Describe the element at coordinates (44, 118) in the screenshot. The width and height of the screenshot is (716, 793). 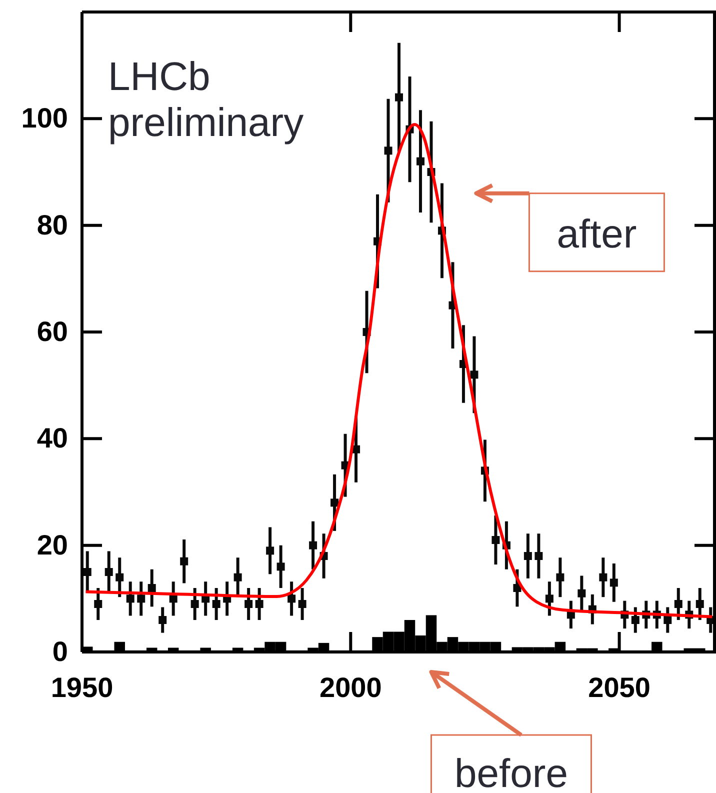
I see `y-tick-label: 100` at that location.